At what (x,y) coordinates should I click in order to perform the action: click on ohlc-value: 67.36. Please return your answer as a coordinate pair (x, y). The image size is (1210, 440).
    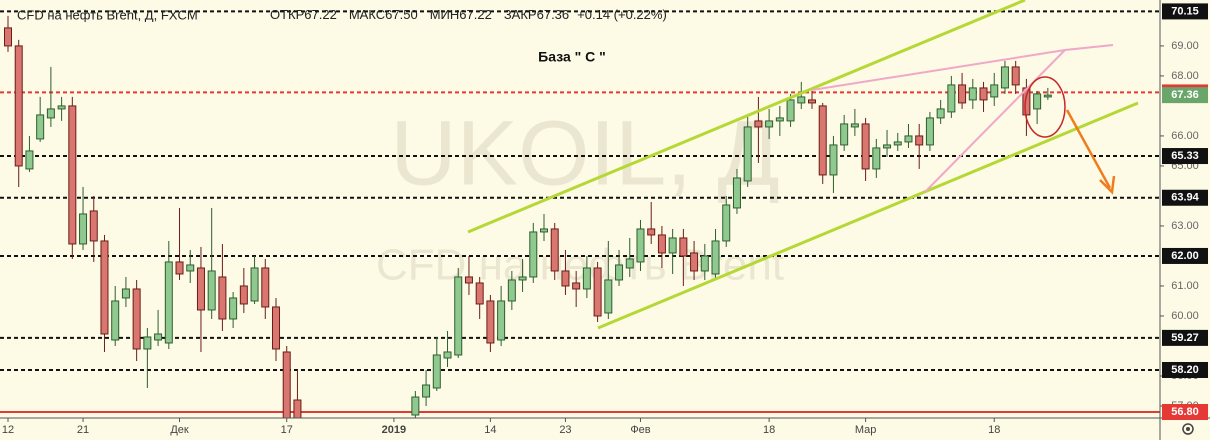
    Looking at the image, I should click on (553, 14).